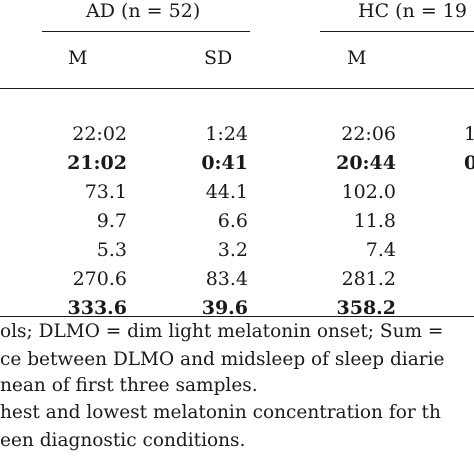  Describe the element at coordinates (129, 385) in the screenshot. I see `footnote-line: nean of first three samples.` at that location.